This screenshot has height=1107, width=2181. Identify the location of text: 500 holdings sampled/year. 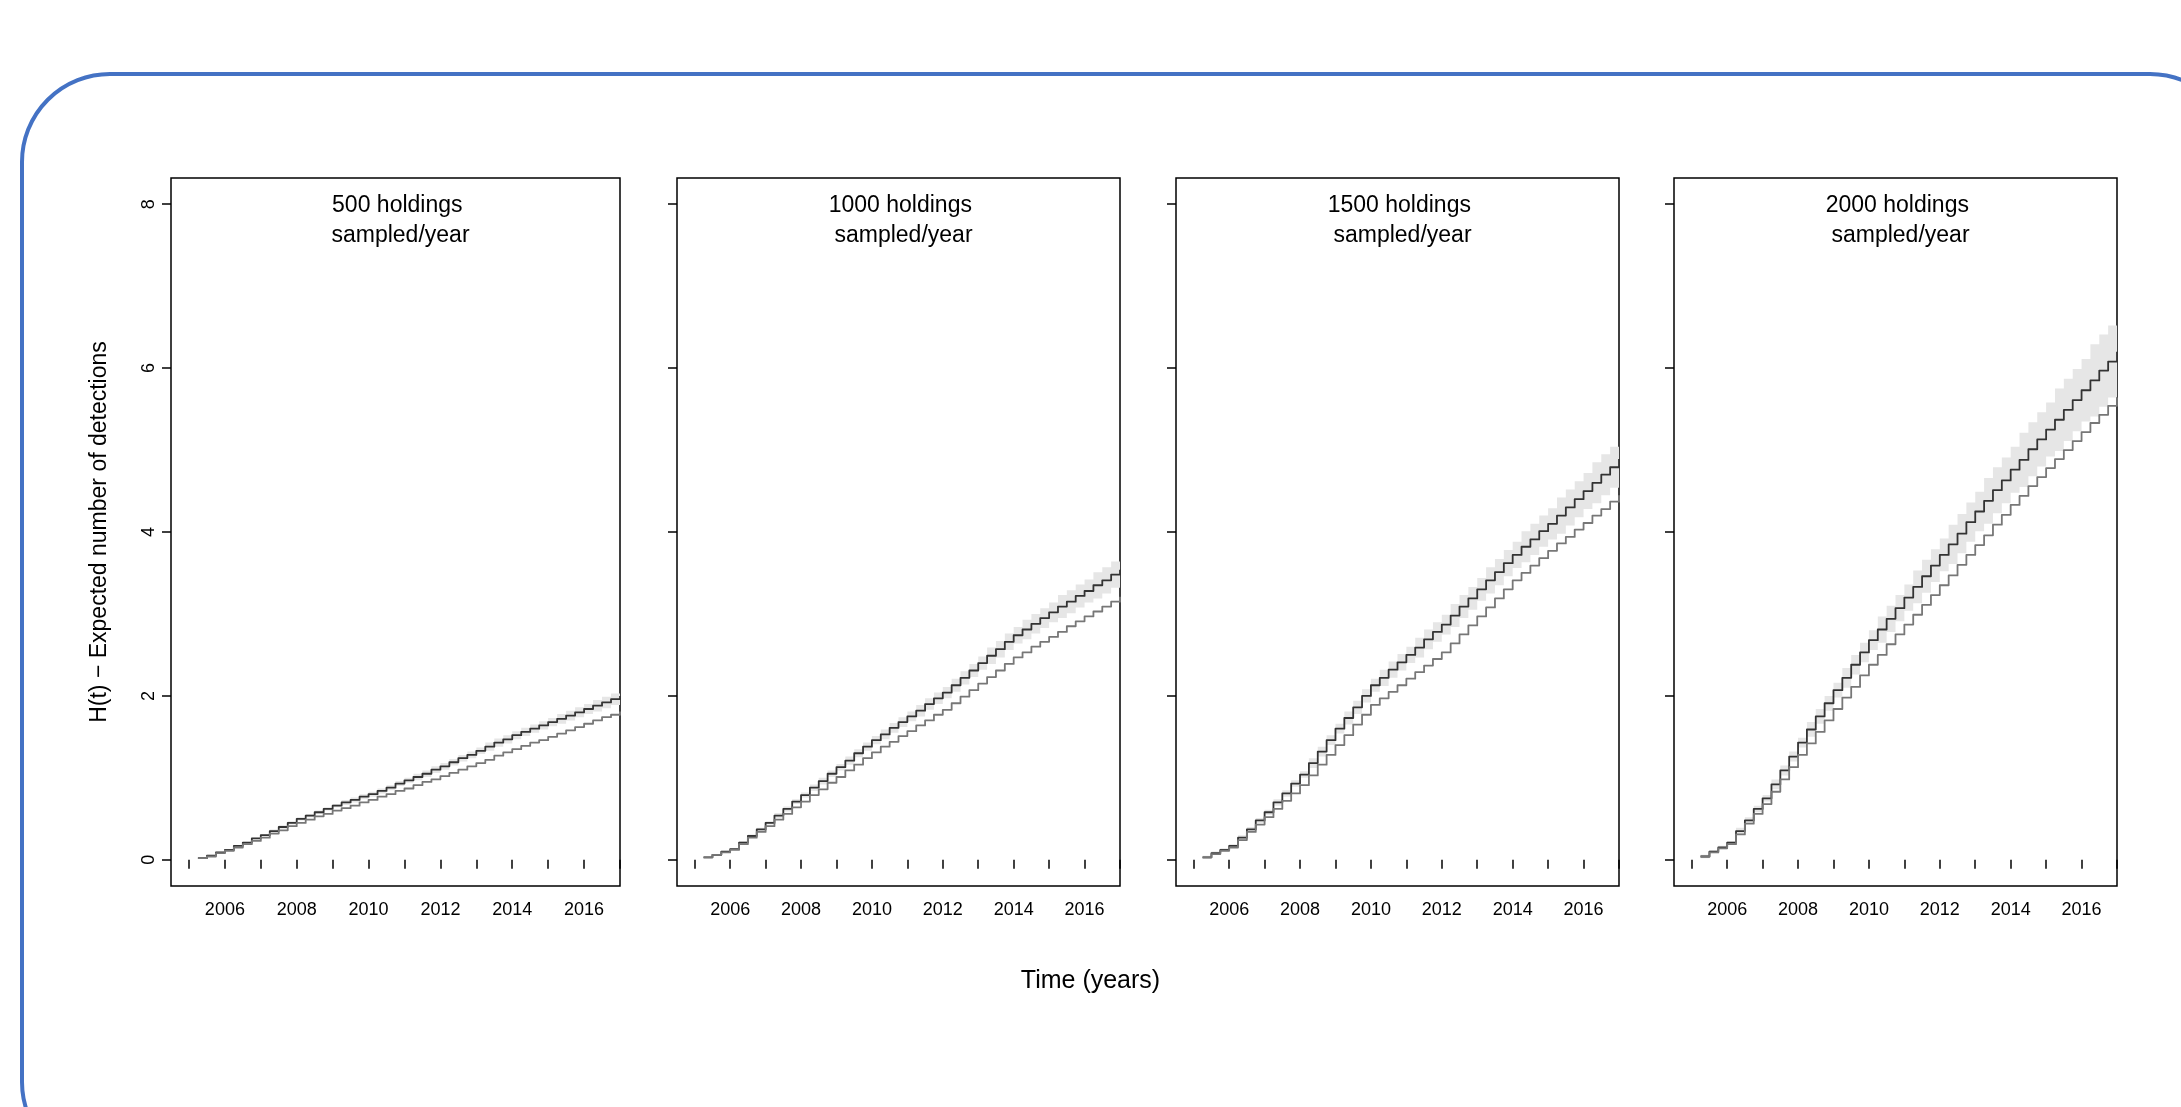
(400, 219).